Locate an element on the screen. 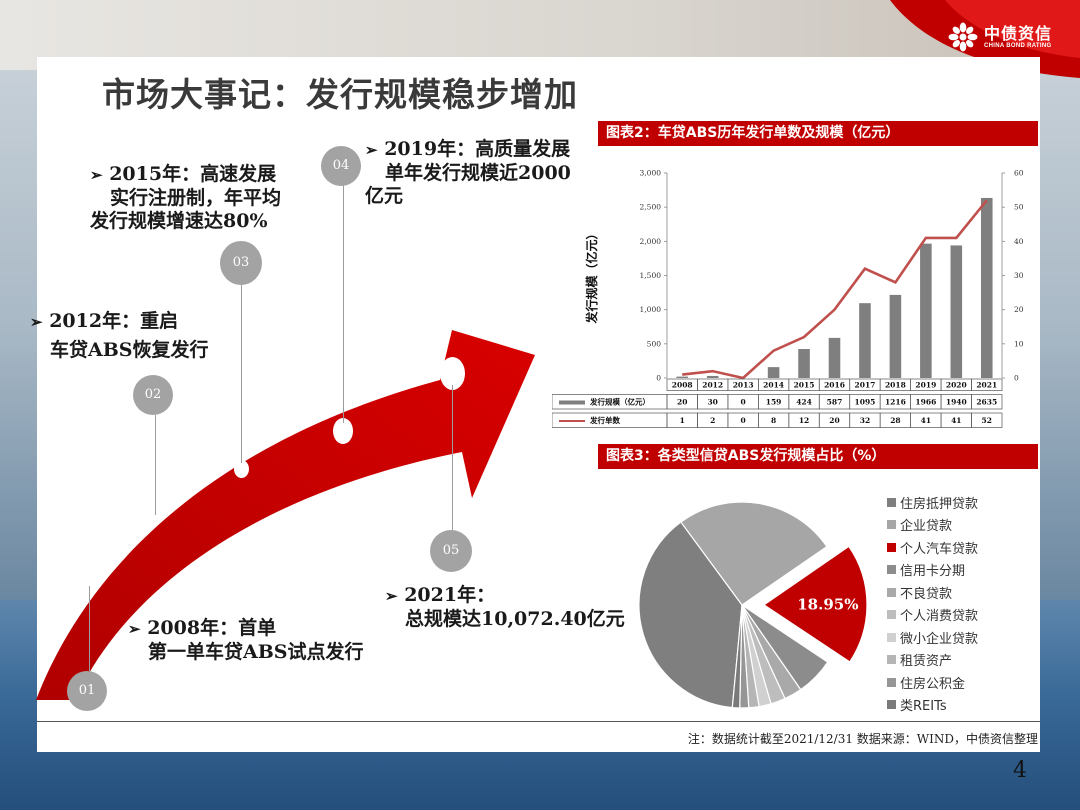  table-count-2019: 41 is located at coordinates (926, 420).